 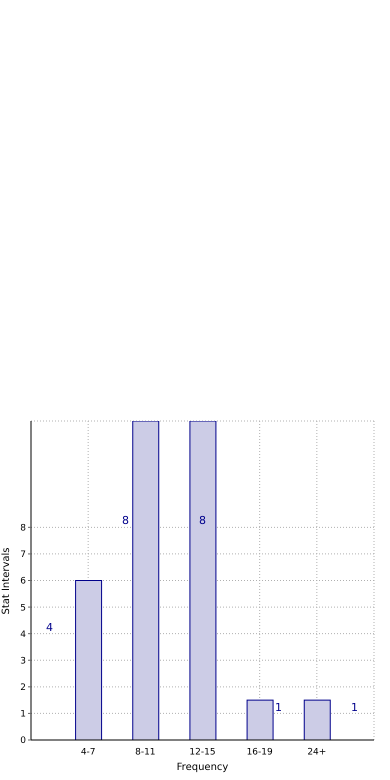 I want to click on y-tick-label: 2, so click(x=23, y=688).